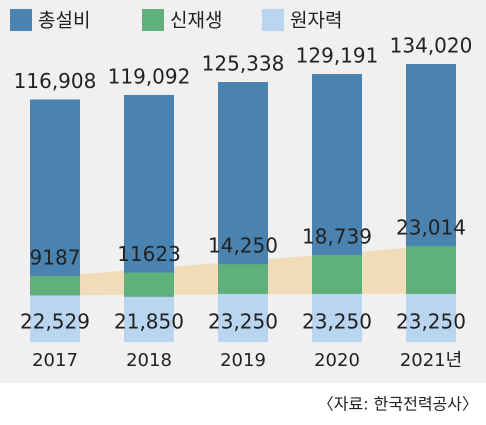 This screenshot has height=425, width=486. Describe the element at coordinates (149, 254) in the screenshot. I see `value-label: 11623` at that location.